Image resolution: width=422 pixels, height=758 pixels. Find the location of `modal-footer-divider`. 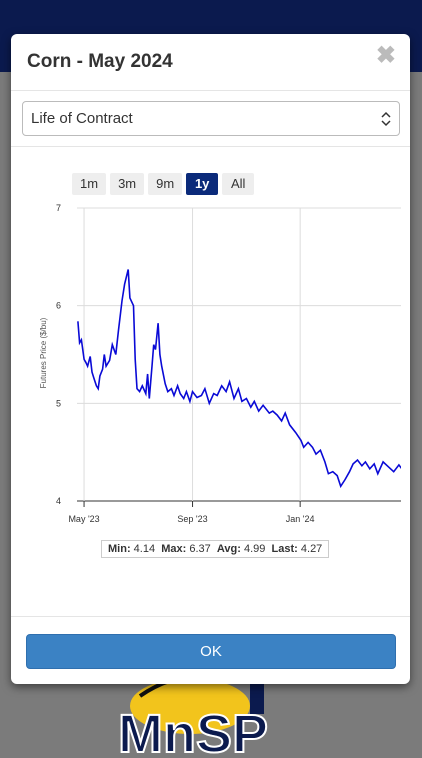

modal-footer-divider is located at coordinates (210, 616).